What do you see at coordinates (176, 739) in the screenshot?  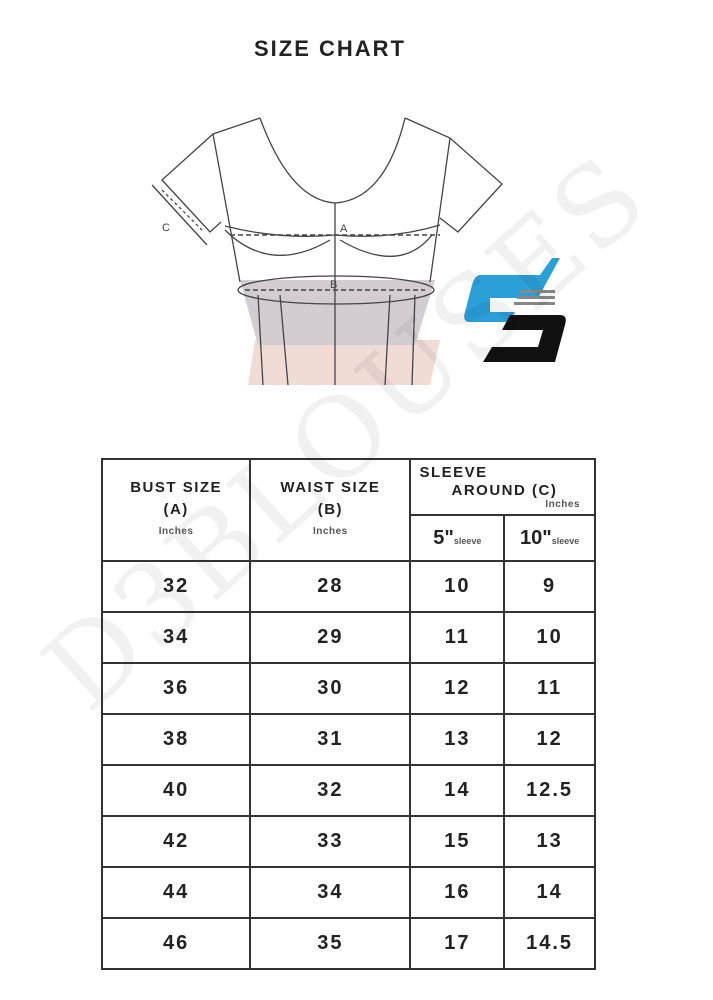 I see `cell-bust: 38` at bounding box center [176, 739].